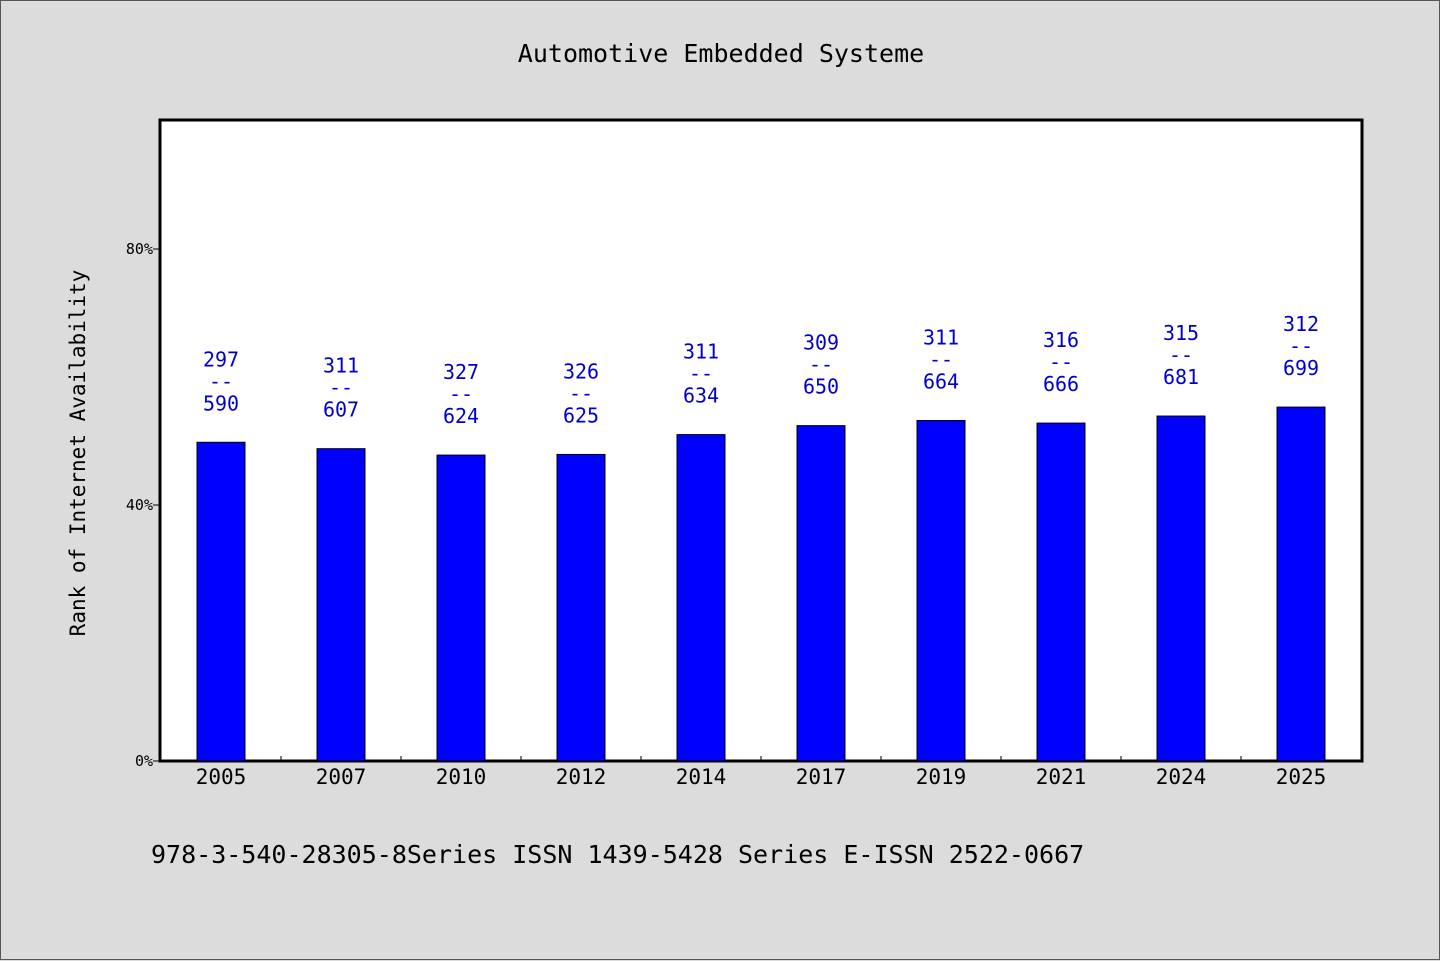 Image resolution: width=1440 pixels, height=961 pixels. What do you see at coordinates (221, 403) in the screenshot?
I see `bar-data-label: 590` at bounding box center [221, 403].